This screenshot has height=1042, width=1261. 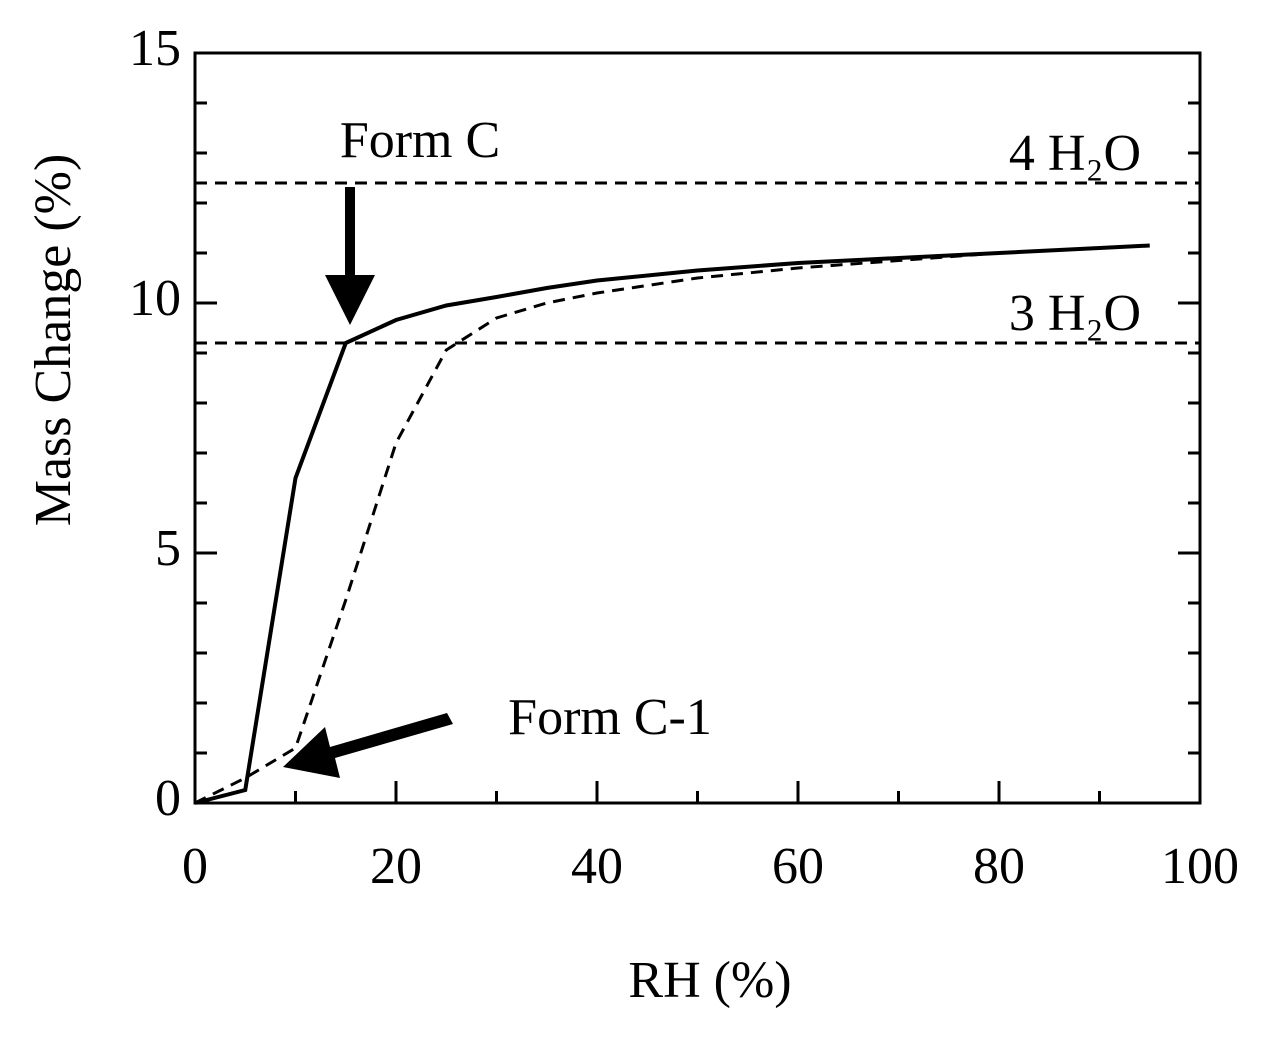 I want to click on y-tick-label: 15, so click(x=155, y=48).